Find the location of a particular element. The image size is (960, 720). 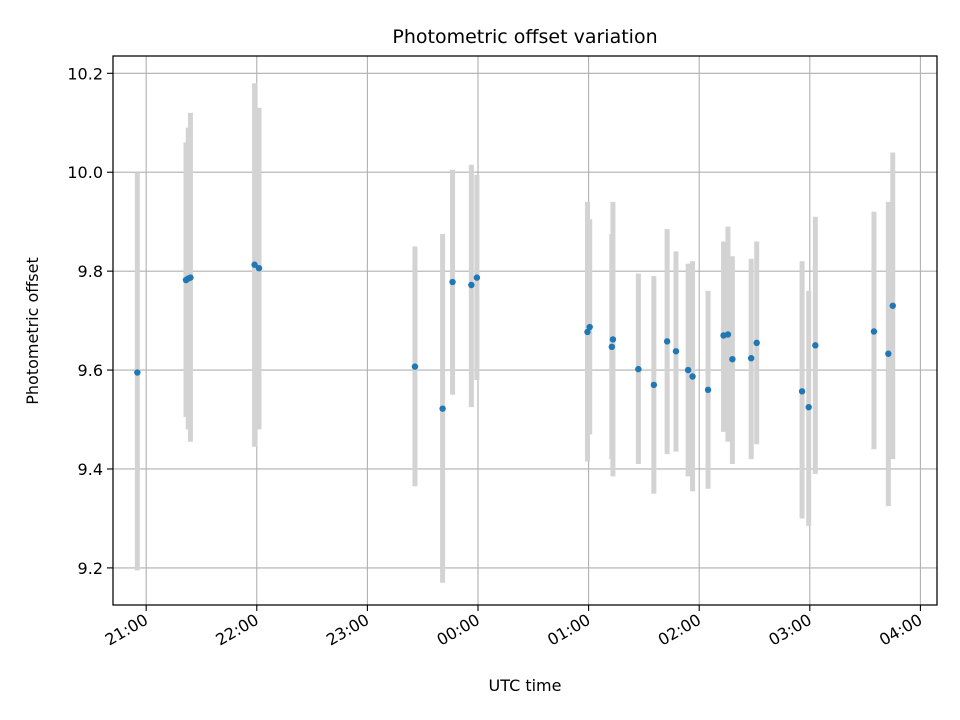

y-tick-label: 9.2 is located at coordinates (90, 568).